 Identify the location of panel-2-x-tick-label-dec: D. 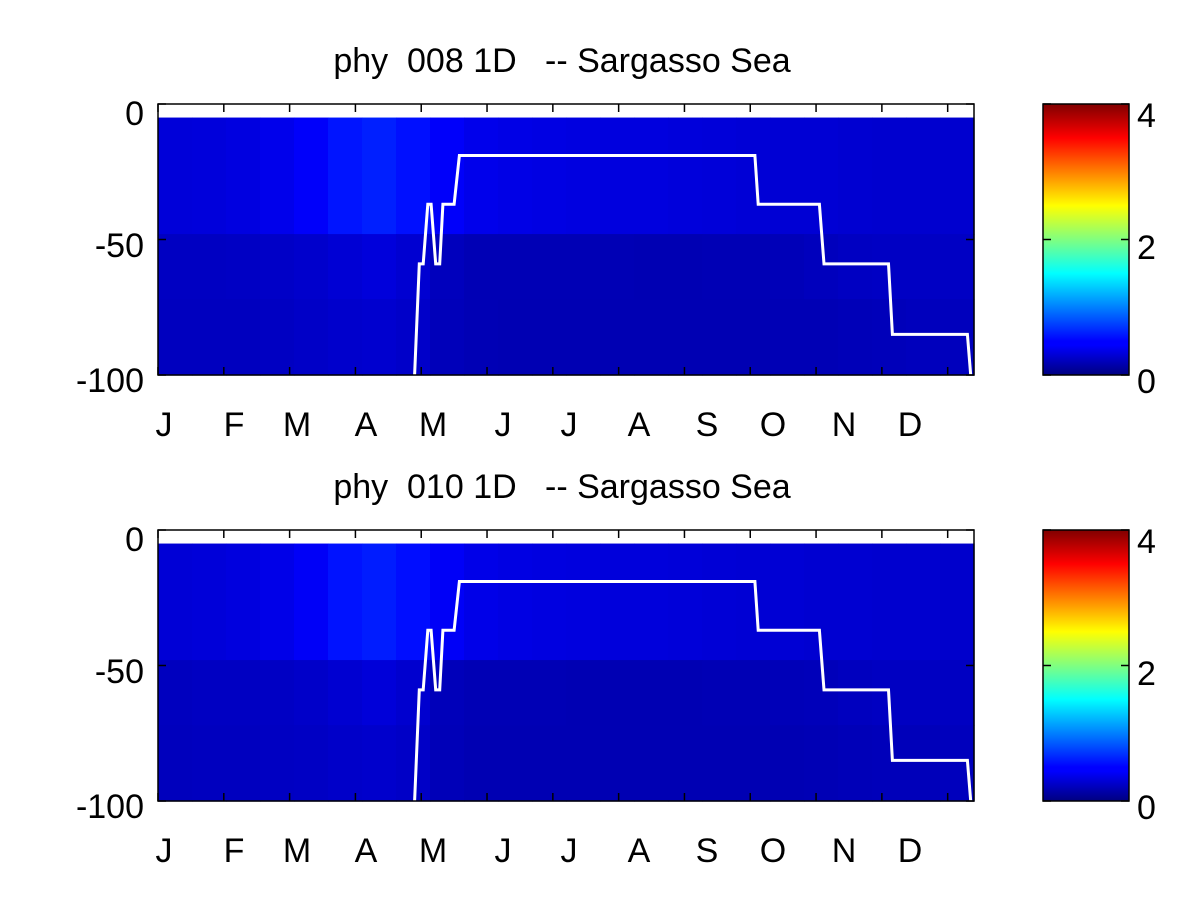
(910, 851).